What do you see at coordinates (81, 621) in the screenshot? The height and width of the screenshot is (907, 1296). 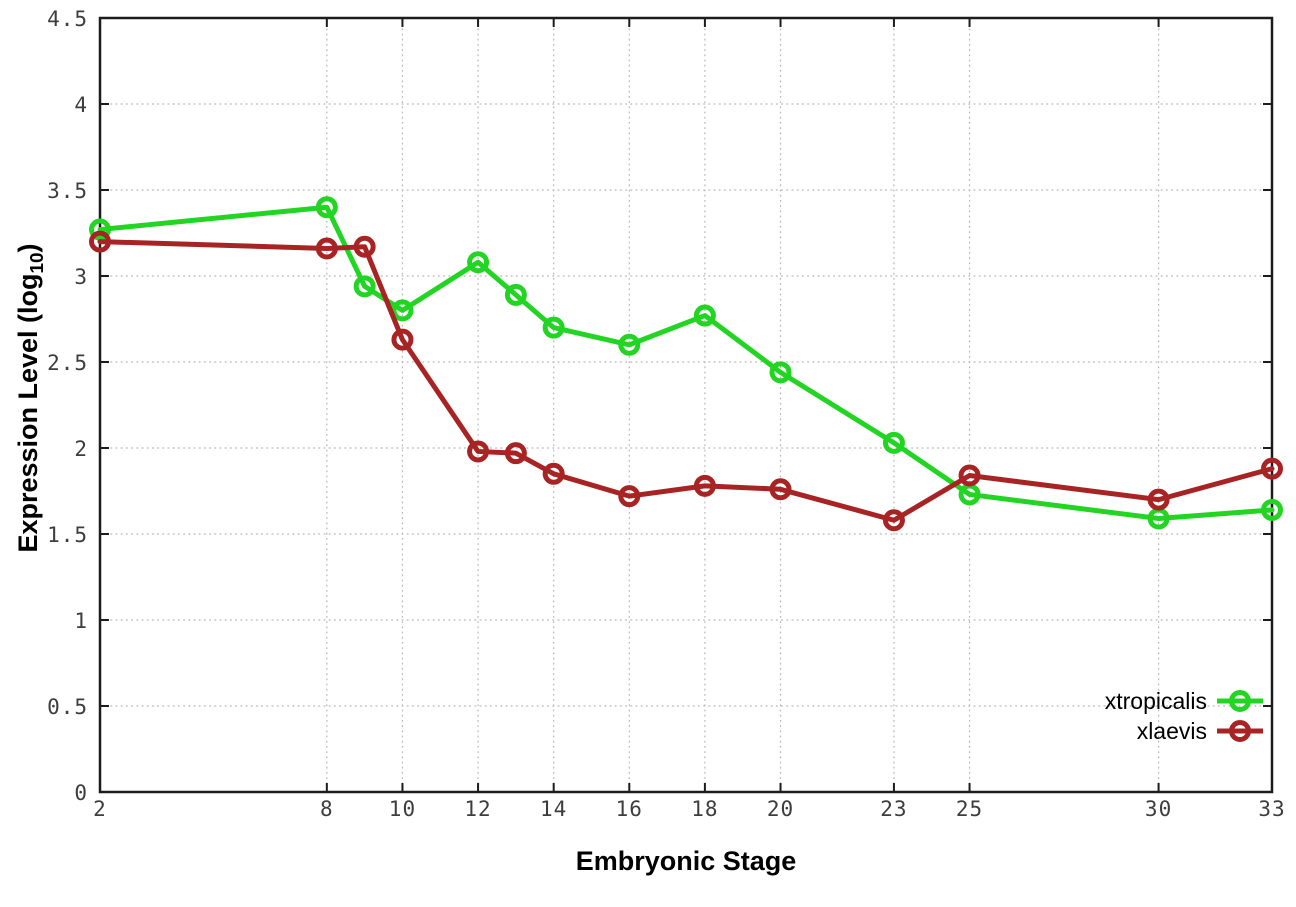 I see `y-tick-label-1: 1` at bounding box center [81, 621].